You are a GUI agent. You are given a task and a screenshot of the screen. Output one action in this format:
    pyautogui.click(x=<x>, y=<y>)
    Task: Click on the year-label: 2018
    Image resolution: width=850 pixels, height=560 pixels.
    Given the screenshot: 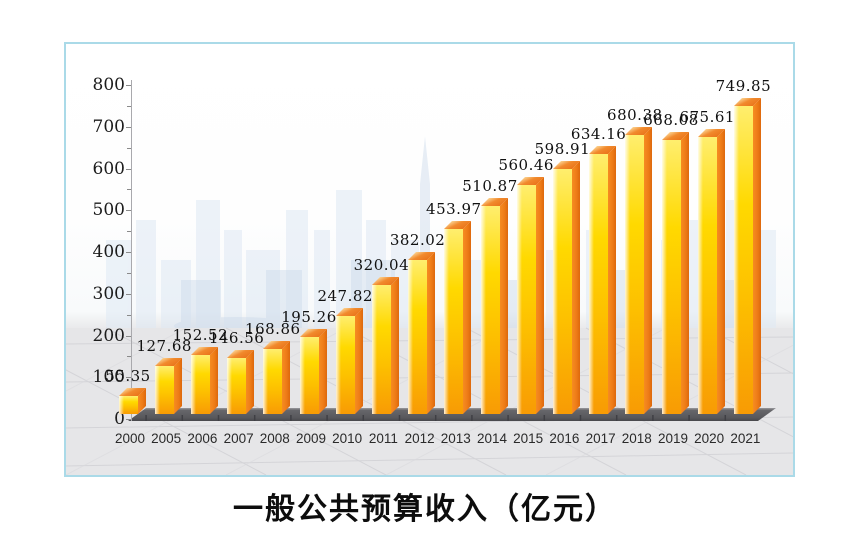 What is the action you would take?
    pyautogui.click(x=636, y=438)
    